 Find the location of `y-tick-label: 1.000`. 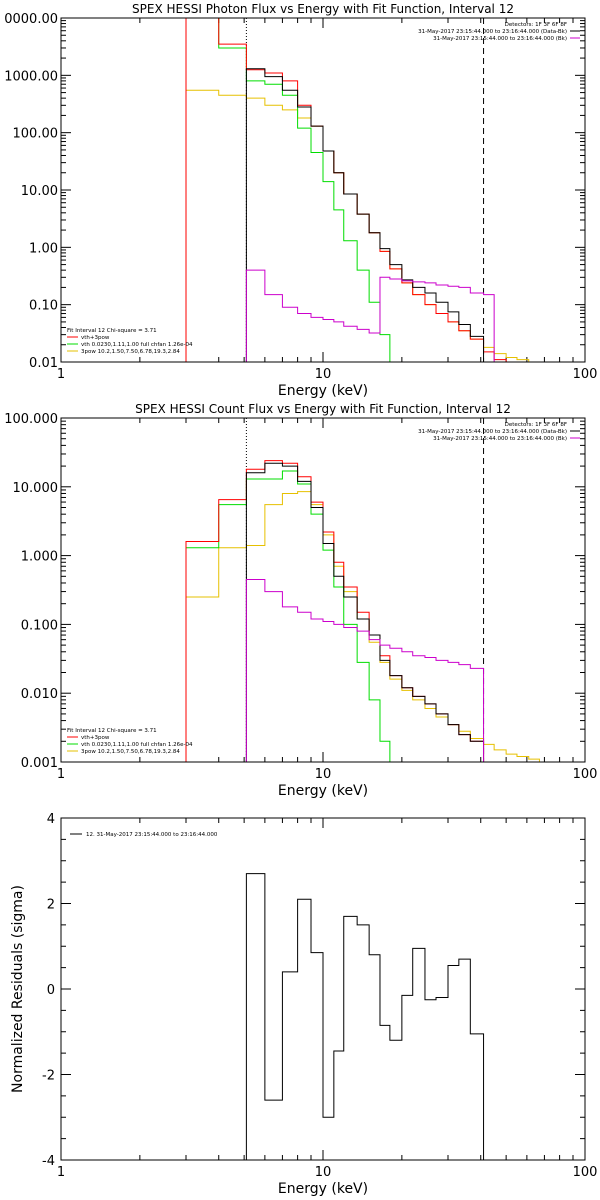

y-tick-label: 1.000 is located at coordinates (39, 557).